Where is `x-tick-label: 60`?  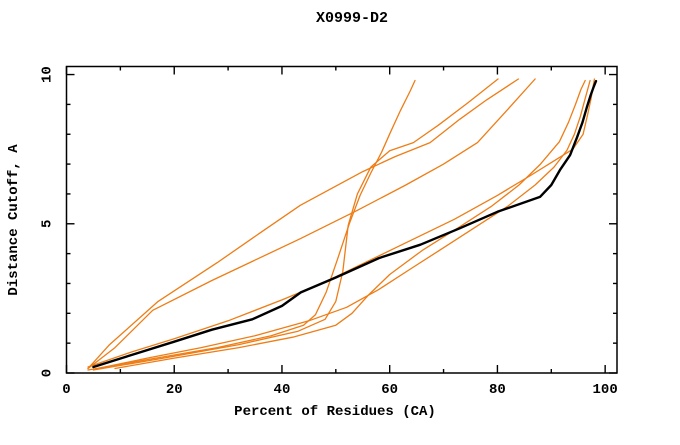
x-tick-label: 60 is located at coordinates (389, 390).